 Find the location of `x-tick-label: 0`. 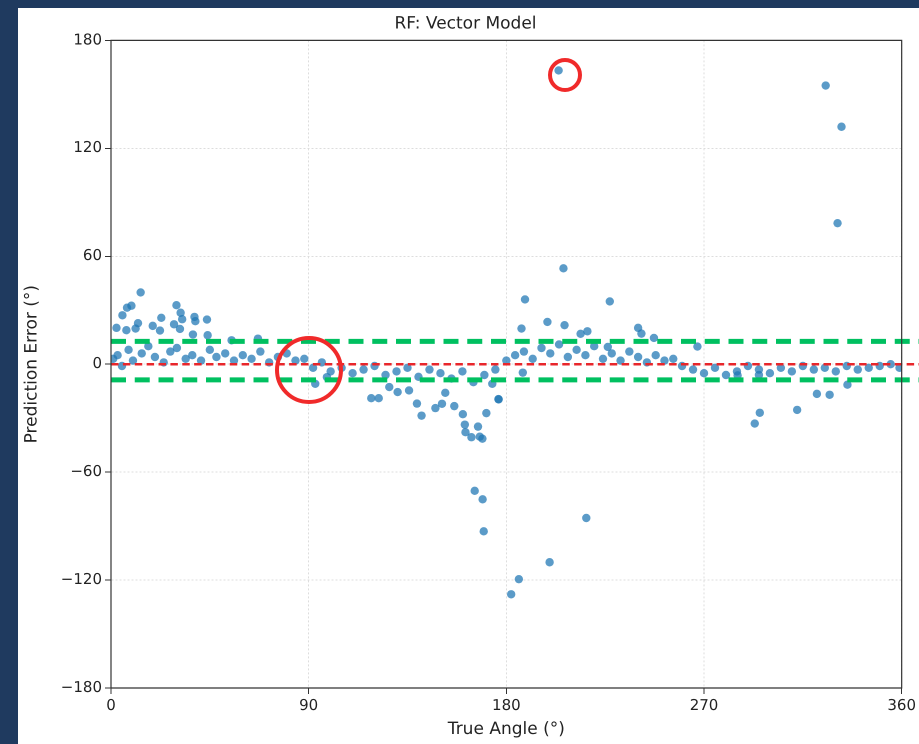

x-tick-label: 0 is located at coordinates (111, 705).